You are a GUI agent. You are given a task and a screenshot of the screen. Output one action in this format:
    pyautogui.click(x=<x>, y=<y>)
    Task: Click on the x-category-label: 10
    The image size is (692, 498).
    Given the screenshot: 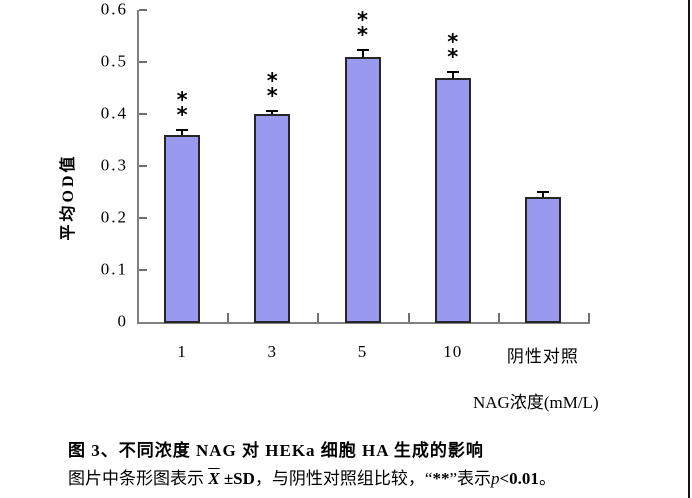 What is the action you would take?
    pyautogui.click(x=453, y=351)
    